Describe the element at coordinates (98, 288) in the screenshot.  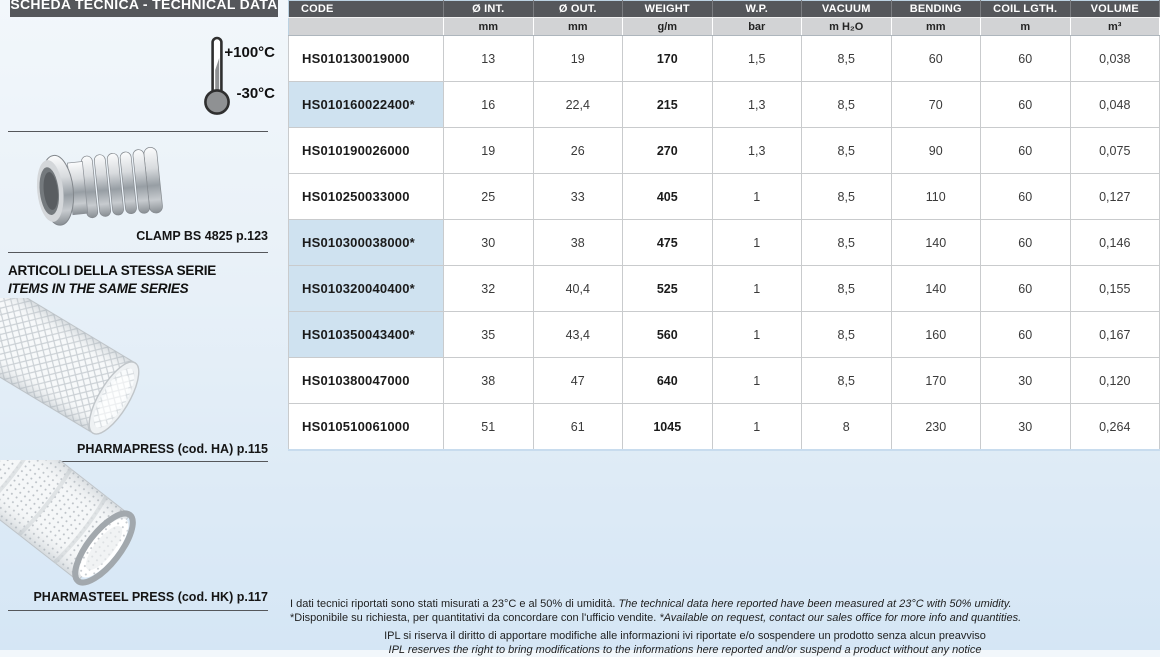
I see `same-series-title-en: ITEMS IN THE SAME SERIES` at that location.